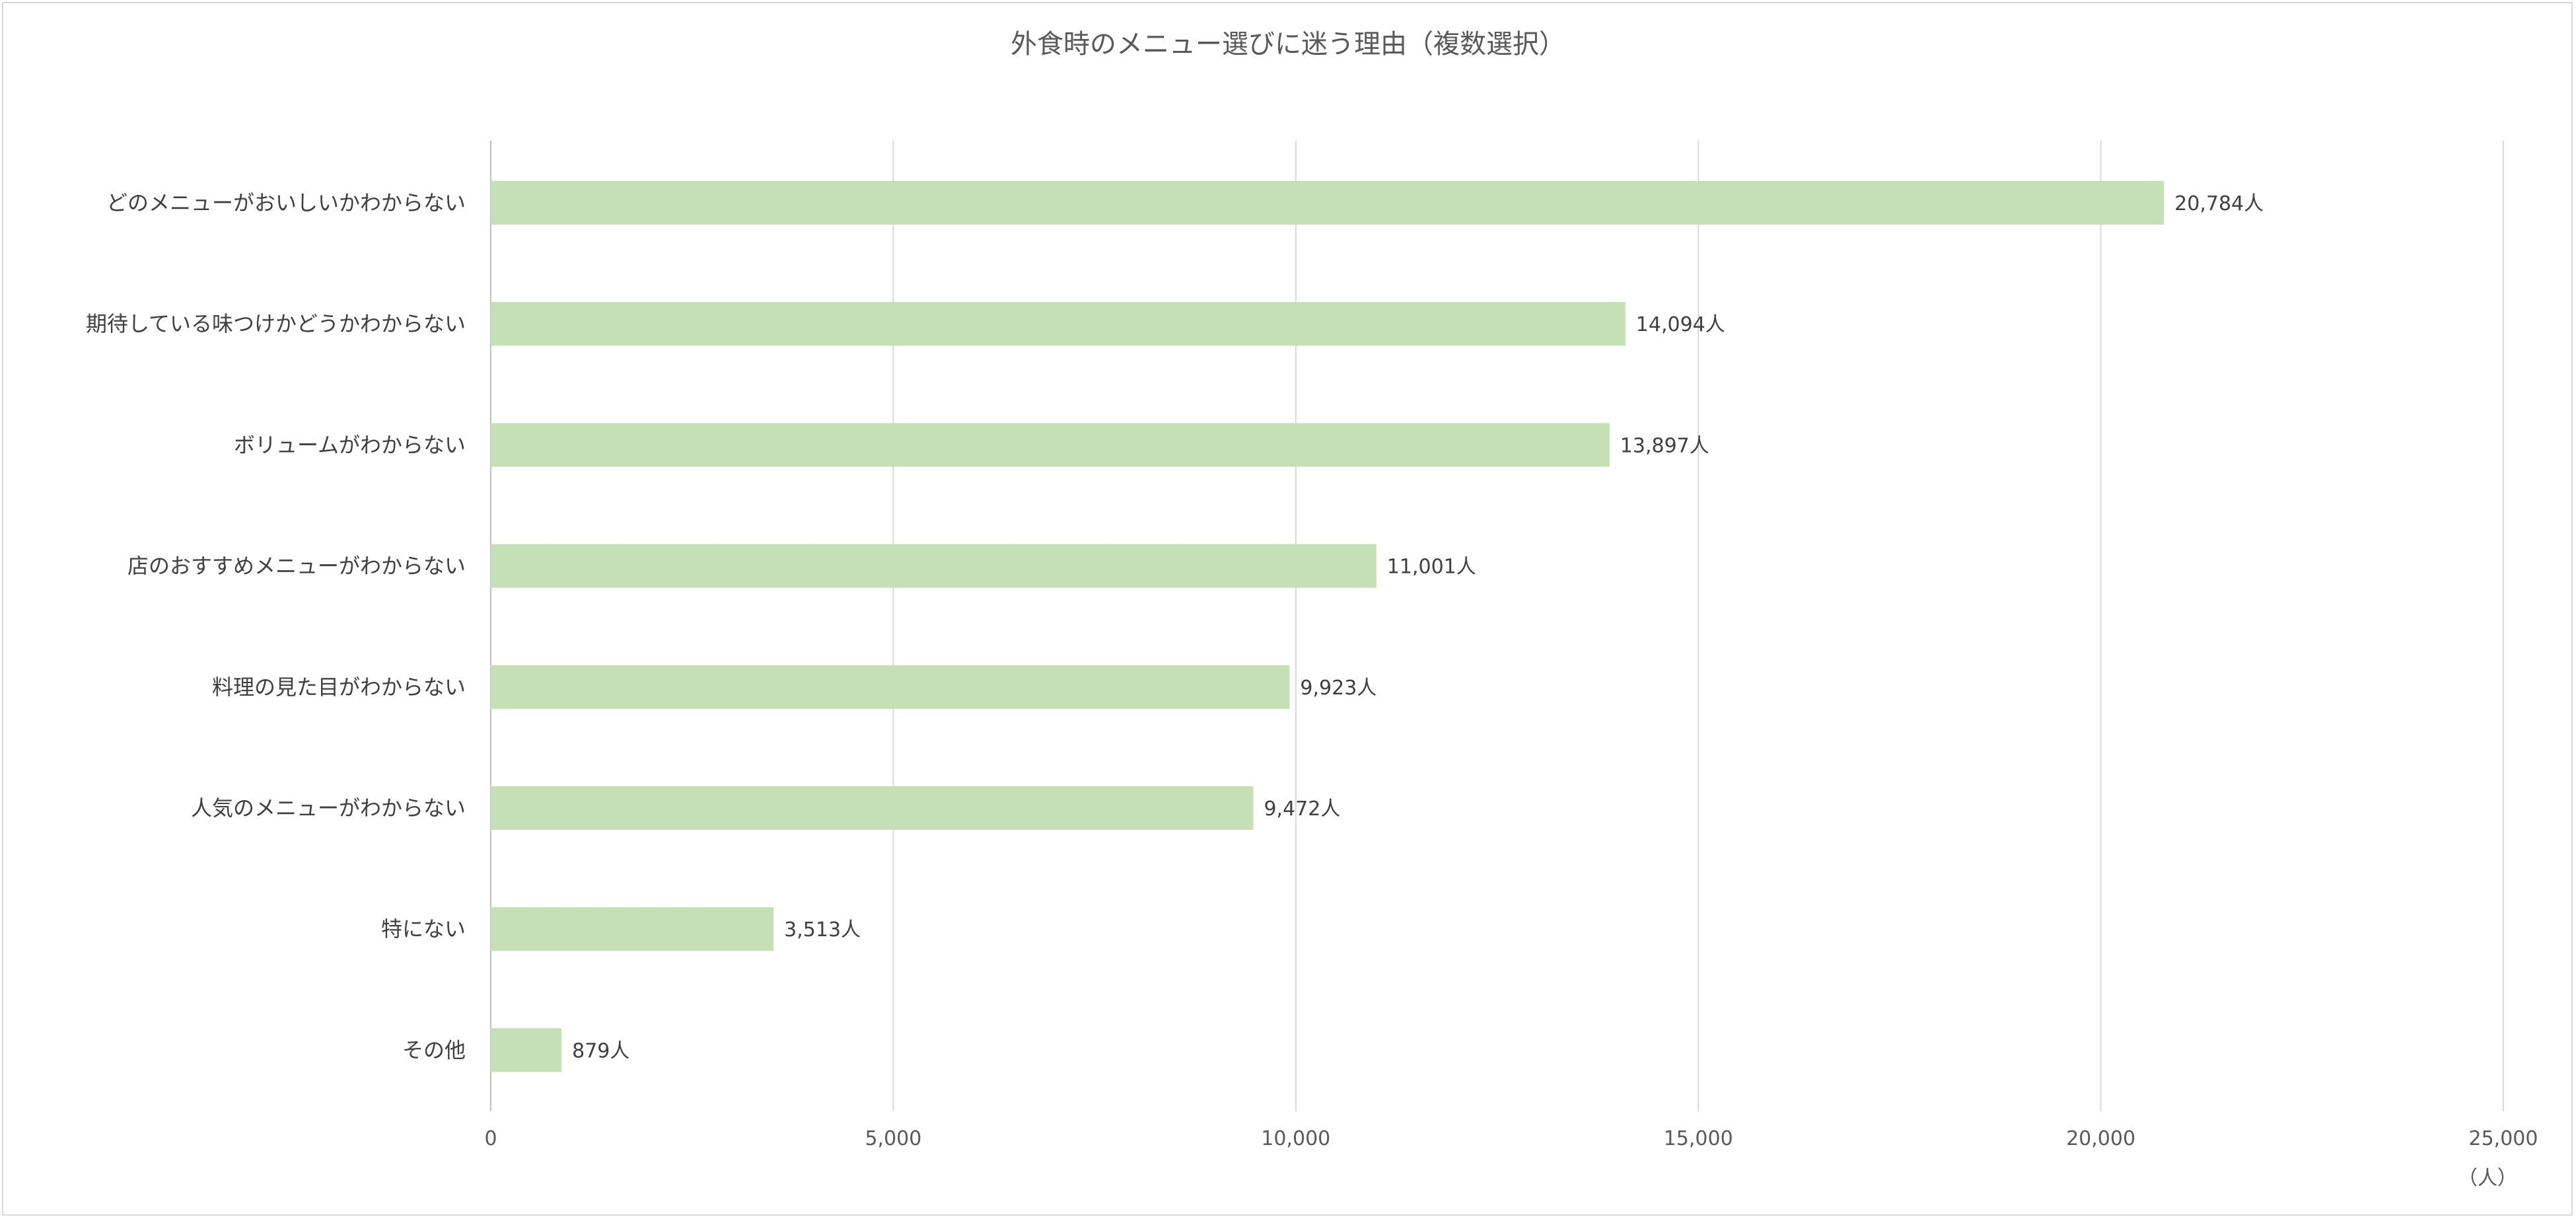 This screenshot has width=2576, height=1219. Describe the element at coordinates (1431, 567) in the screenshot. I see `data-label: 11,001人` at that location.